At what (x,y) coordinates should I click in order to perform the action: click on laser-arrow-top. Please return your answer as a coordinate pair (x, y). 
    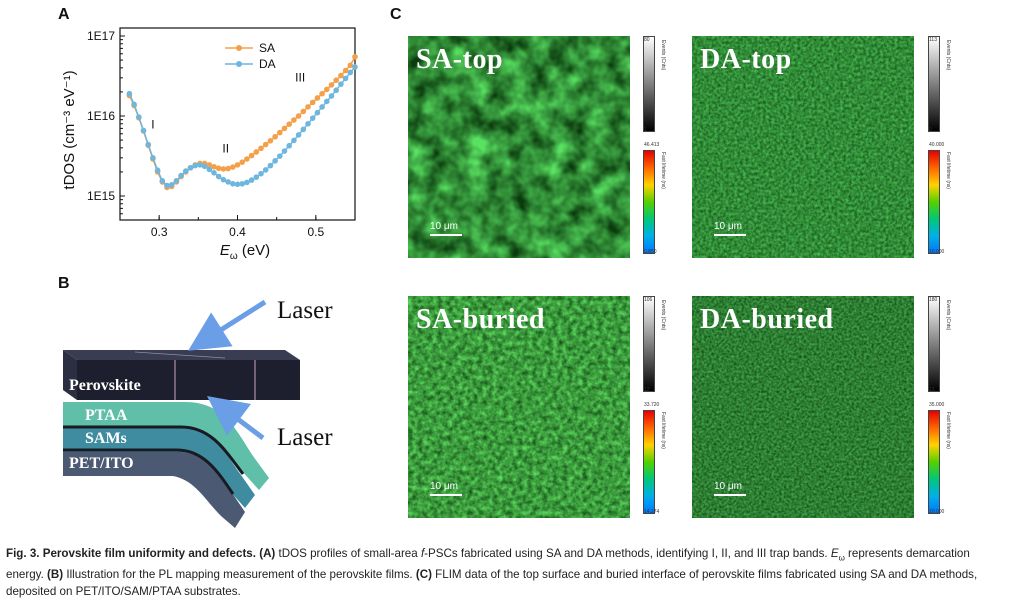
    Looking at the image, I should click on (227, 325).